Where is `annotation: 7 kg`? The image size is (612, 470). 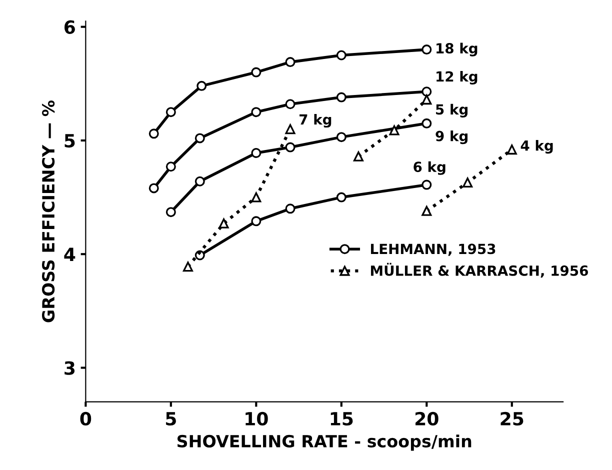
annotation: 7 kg is located at coordinates (316, 121).